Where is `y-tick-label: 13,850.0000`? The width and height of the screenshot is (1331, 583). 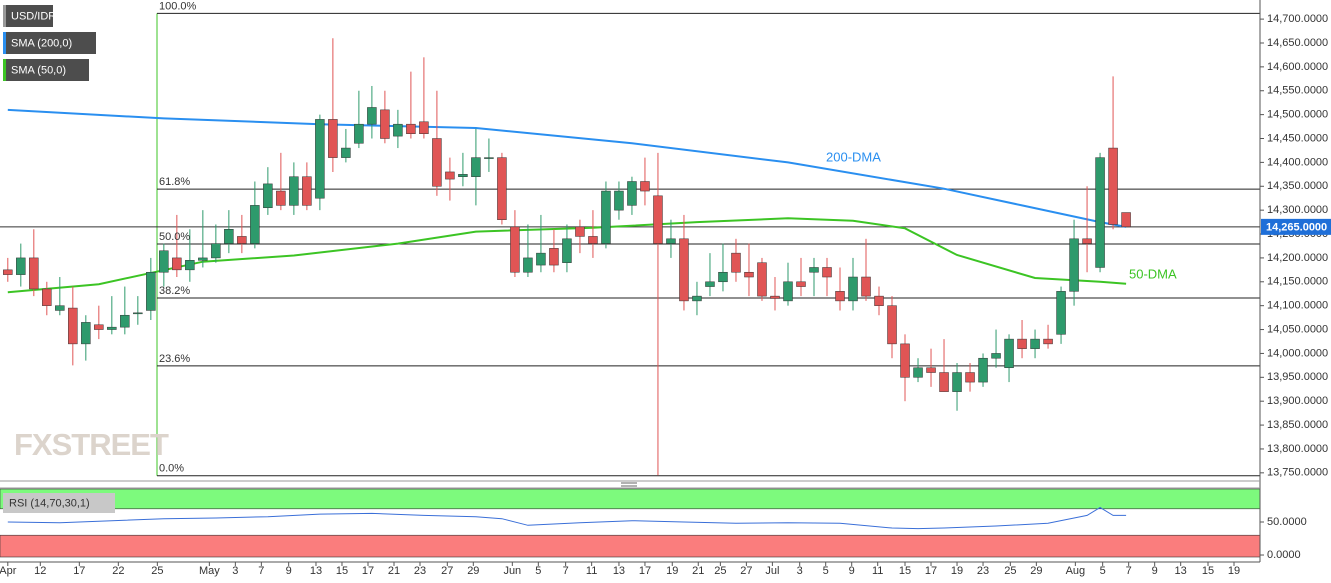 y-tick-label: 13,850.0000 is located at coordinates (1297, 425).